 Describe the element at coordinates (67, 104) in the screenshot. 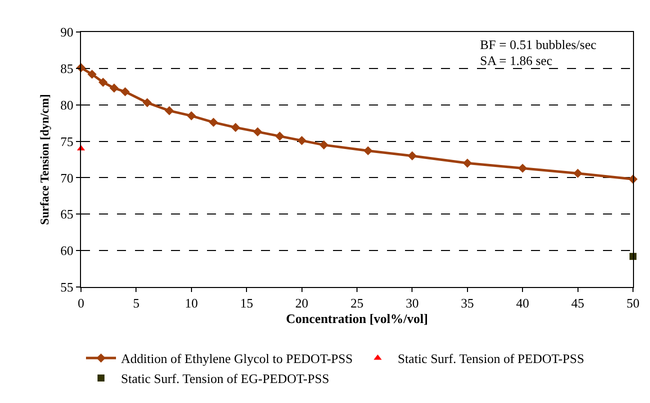

I see `y-tick-label: 80` at that location.